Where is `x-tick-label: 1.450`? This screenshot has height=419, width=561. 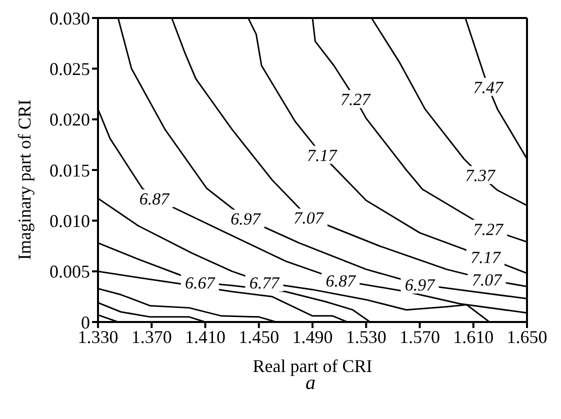
x-tick-label: 1.450 is located at coordinates (259, 336).